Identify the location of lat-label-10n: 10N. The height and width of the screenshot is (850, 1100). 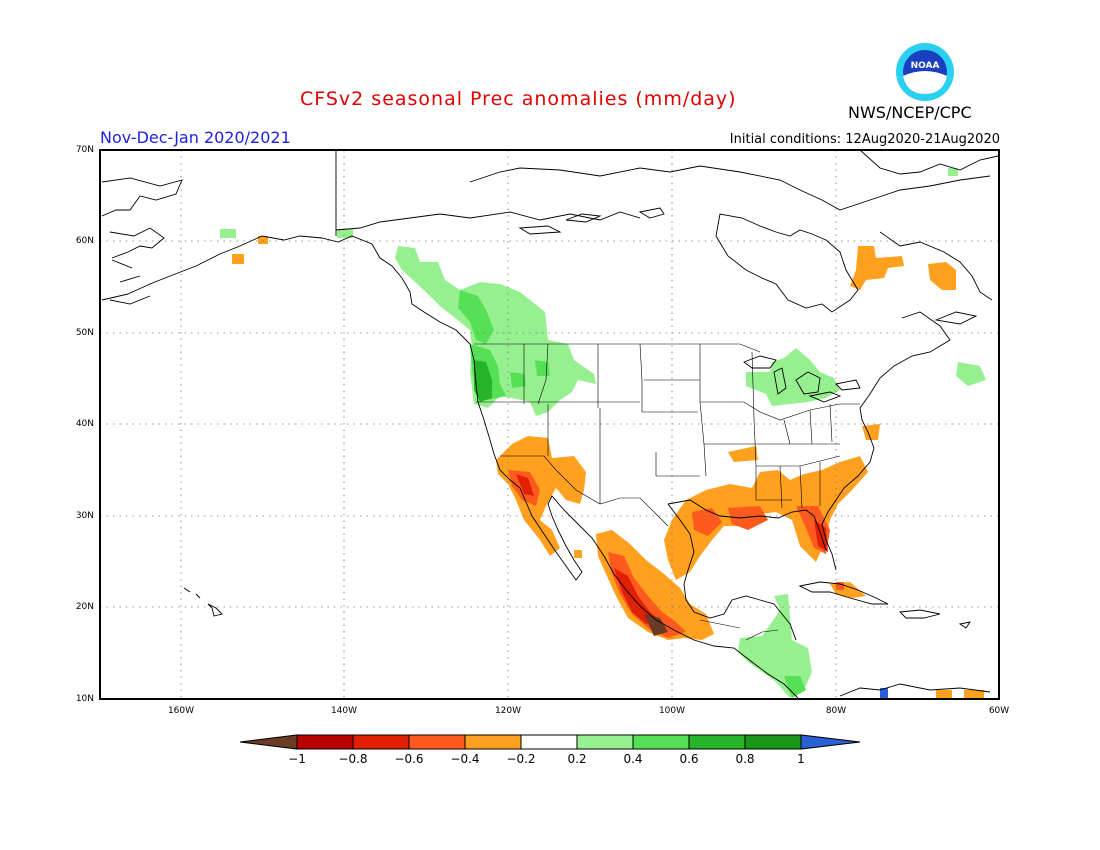
(84, 699).